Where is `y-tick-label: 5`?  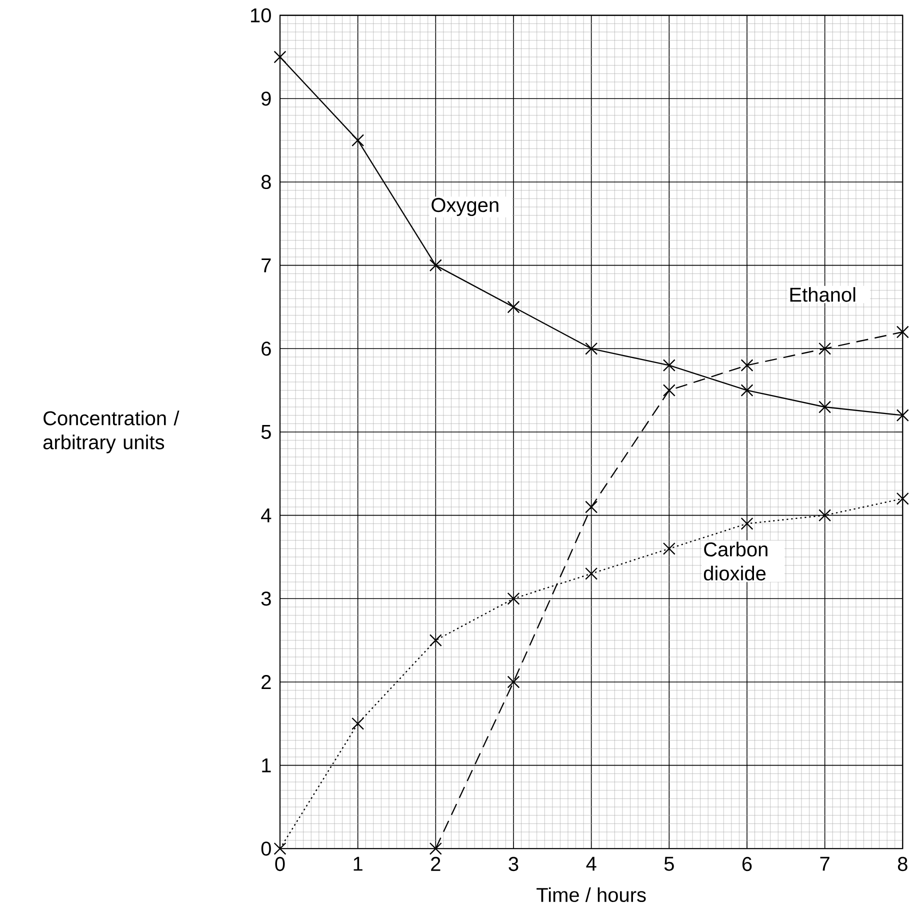
y-tick-label: 5 is located at coordinates (266, 432).